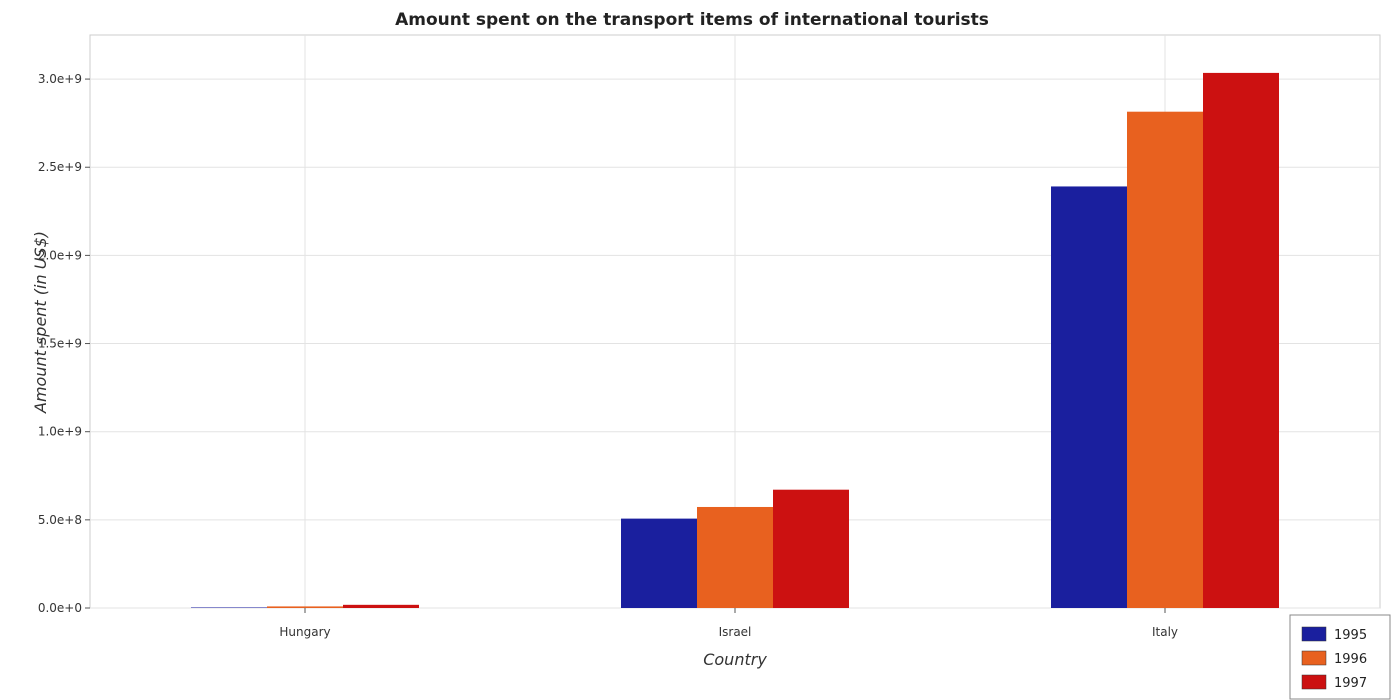 The height and width of the screenshot is (700, 1392). I want to click on y-tick-label: 1.0e+9, so click(60, 432).